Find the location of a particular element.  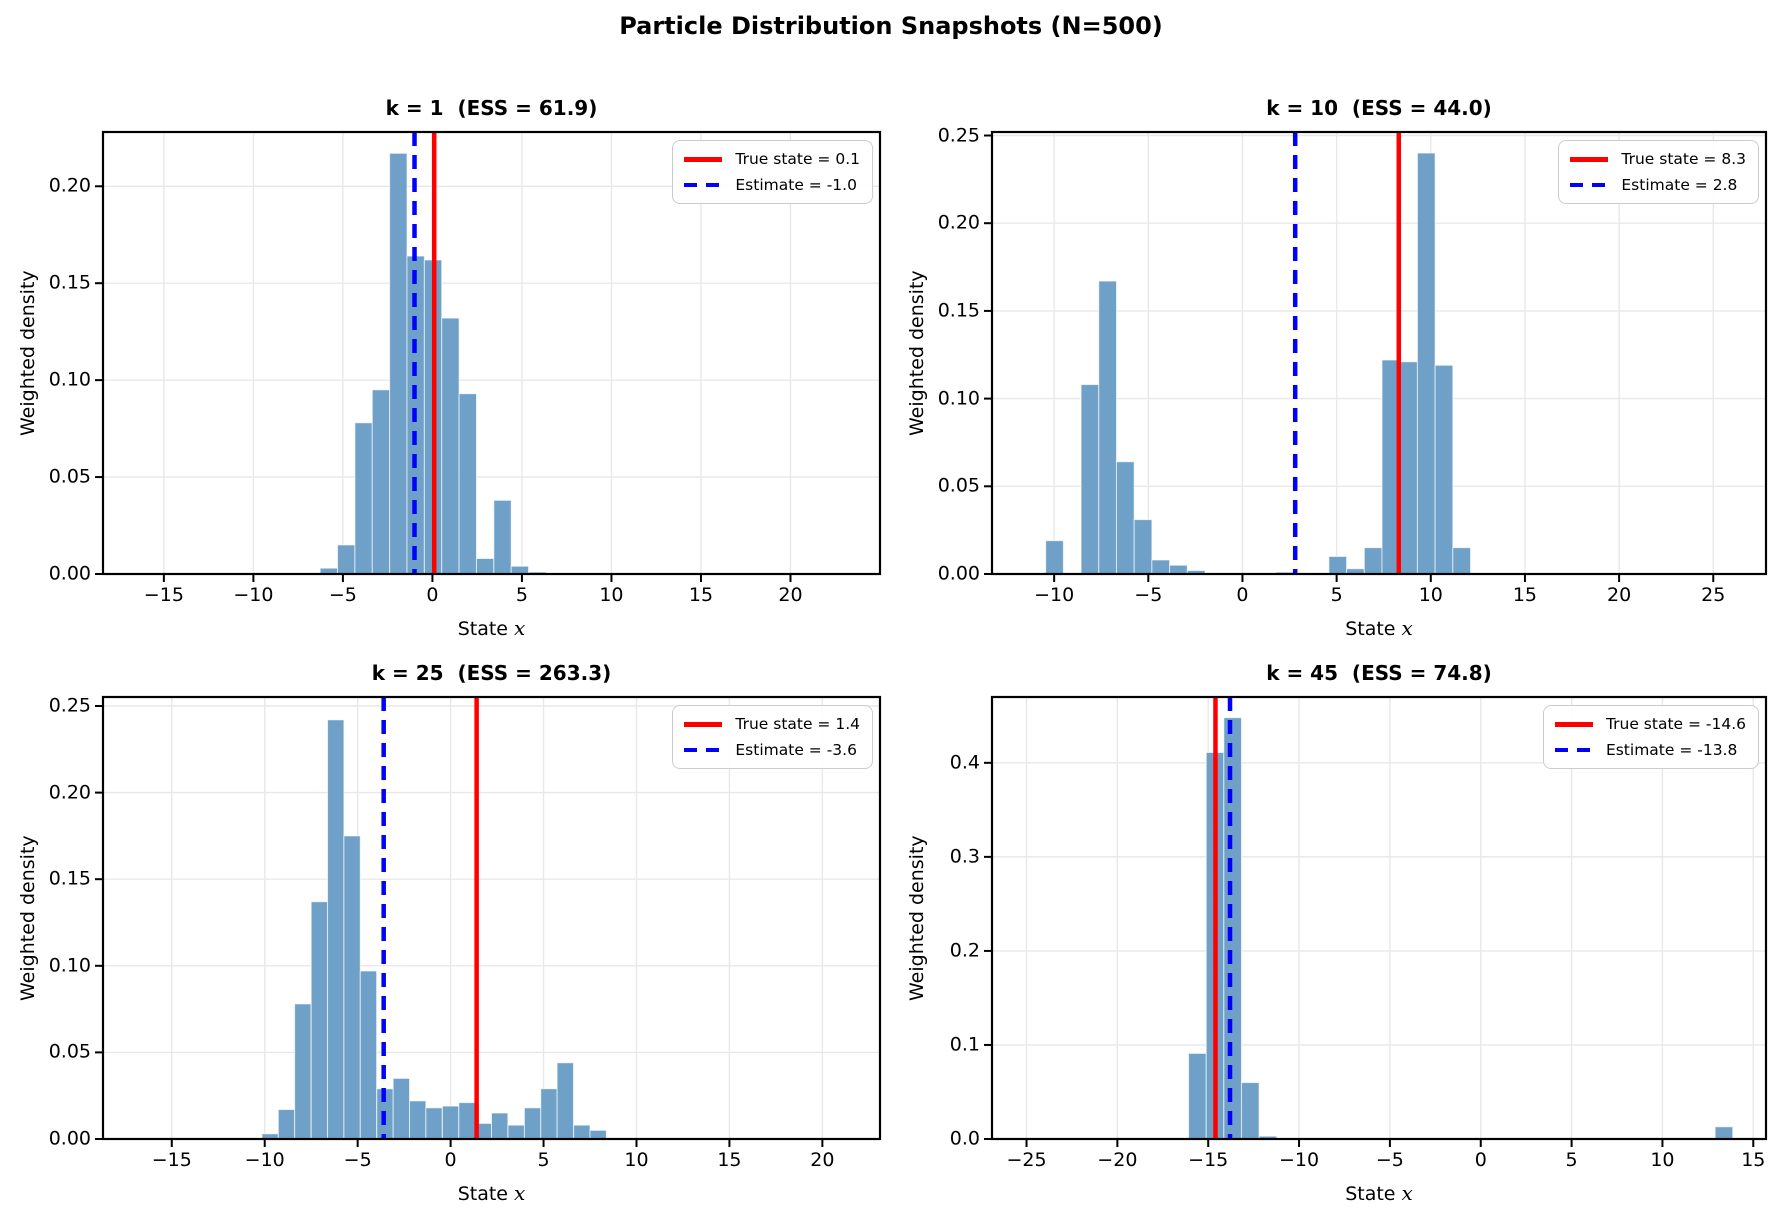

x-tick-label: −20 is located at coordinates (1117, 1160).